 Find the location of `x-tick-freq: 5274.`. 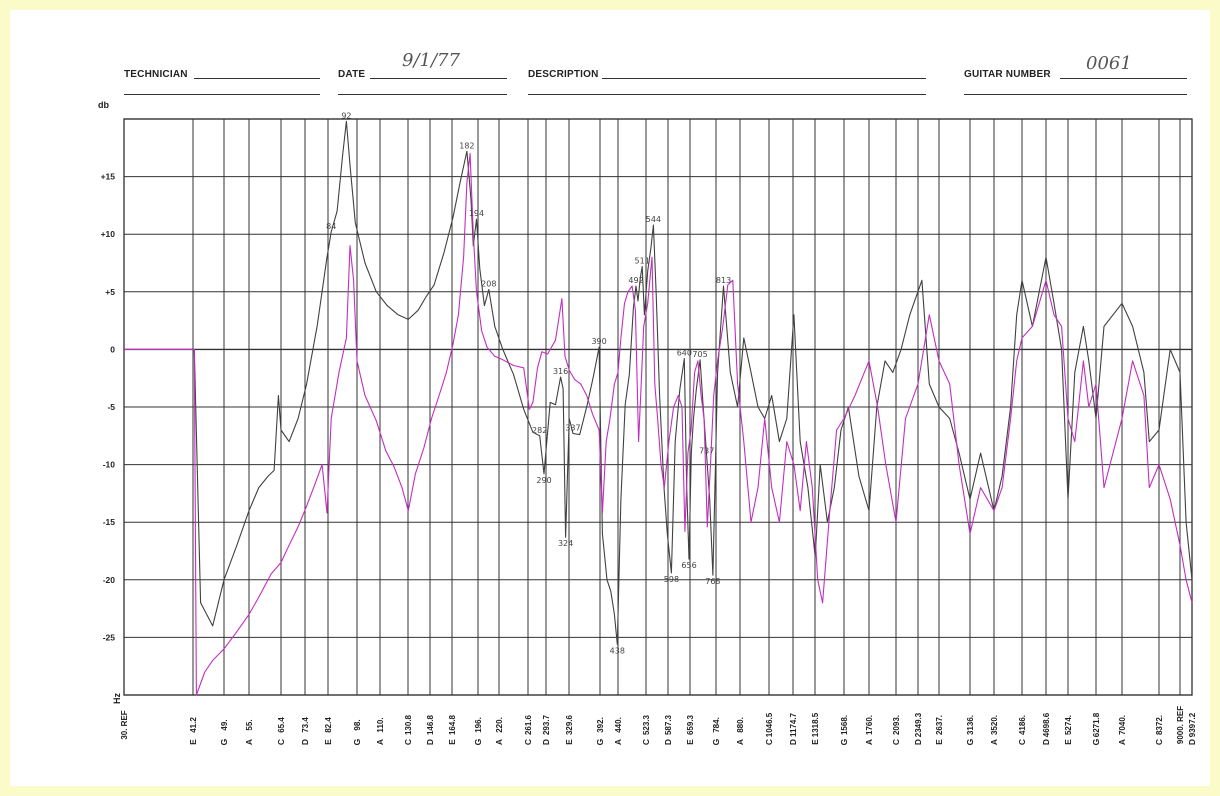

x-tick-freq: 5274. is located at coordinates (1068, 725).